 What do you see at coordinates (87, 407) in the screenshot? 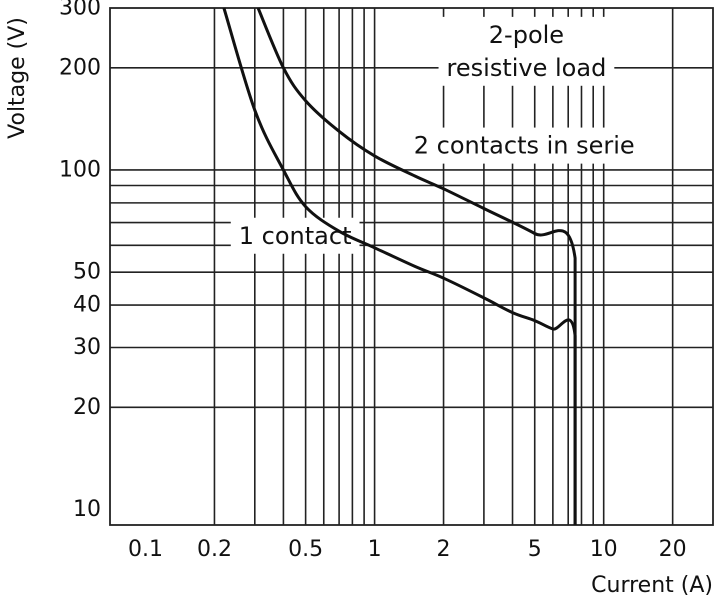
I see `y-tick-label-20: 20` at bounding box center [87, 407].